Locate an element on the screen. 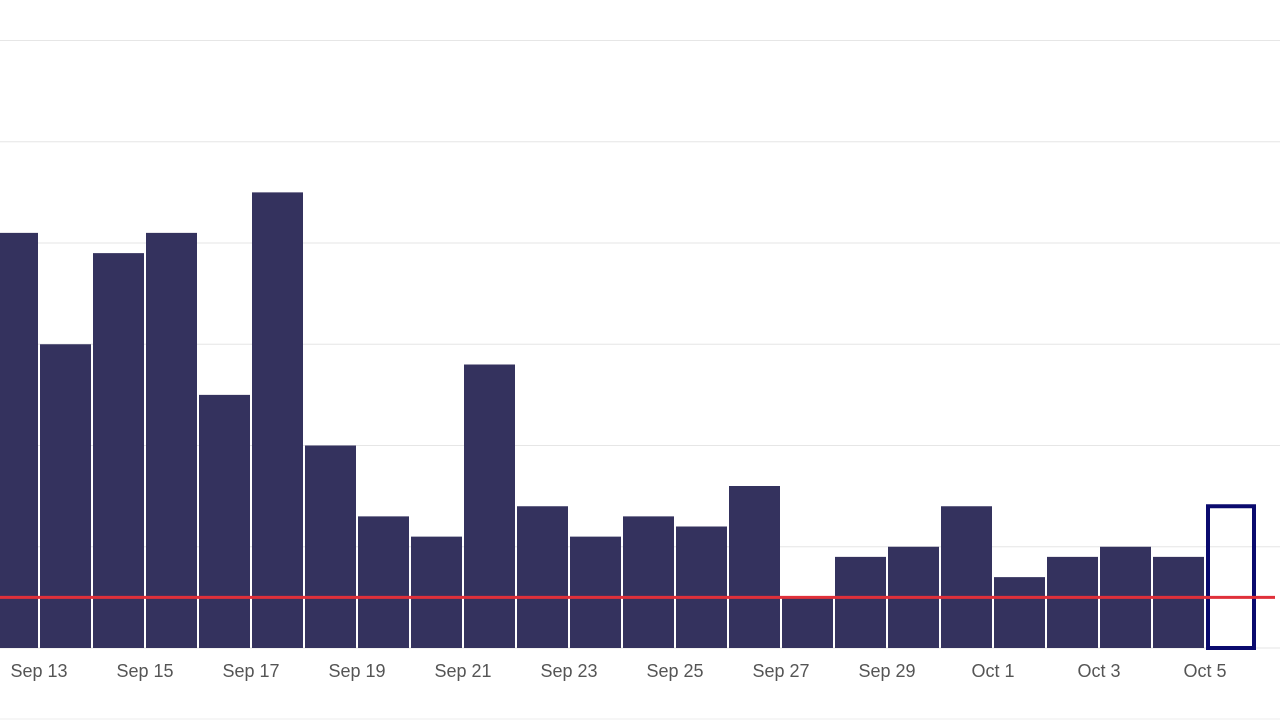  x-tick-label: Sep 29 is located at coordinates (886, 671).